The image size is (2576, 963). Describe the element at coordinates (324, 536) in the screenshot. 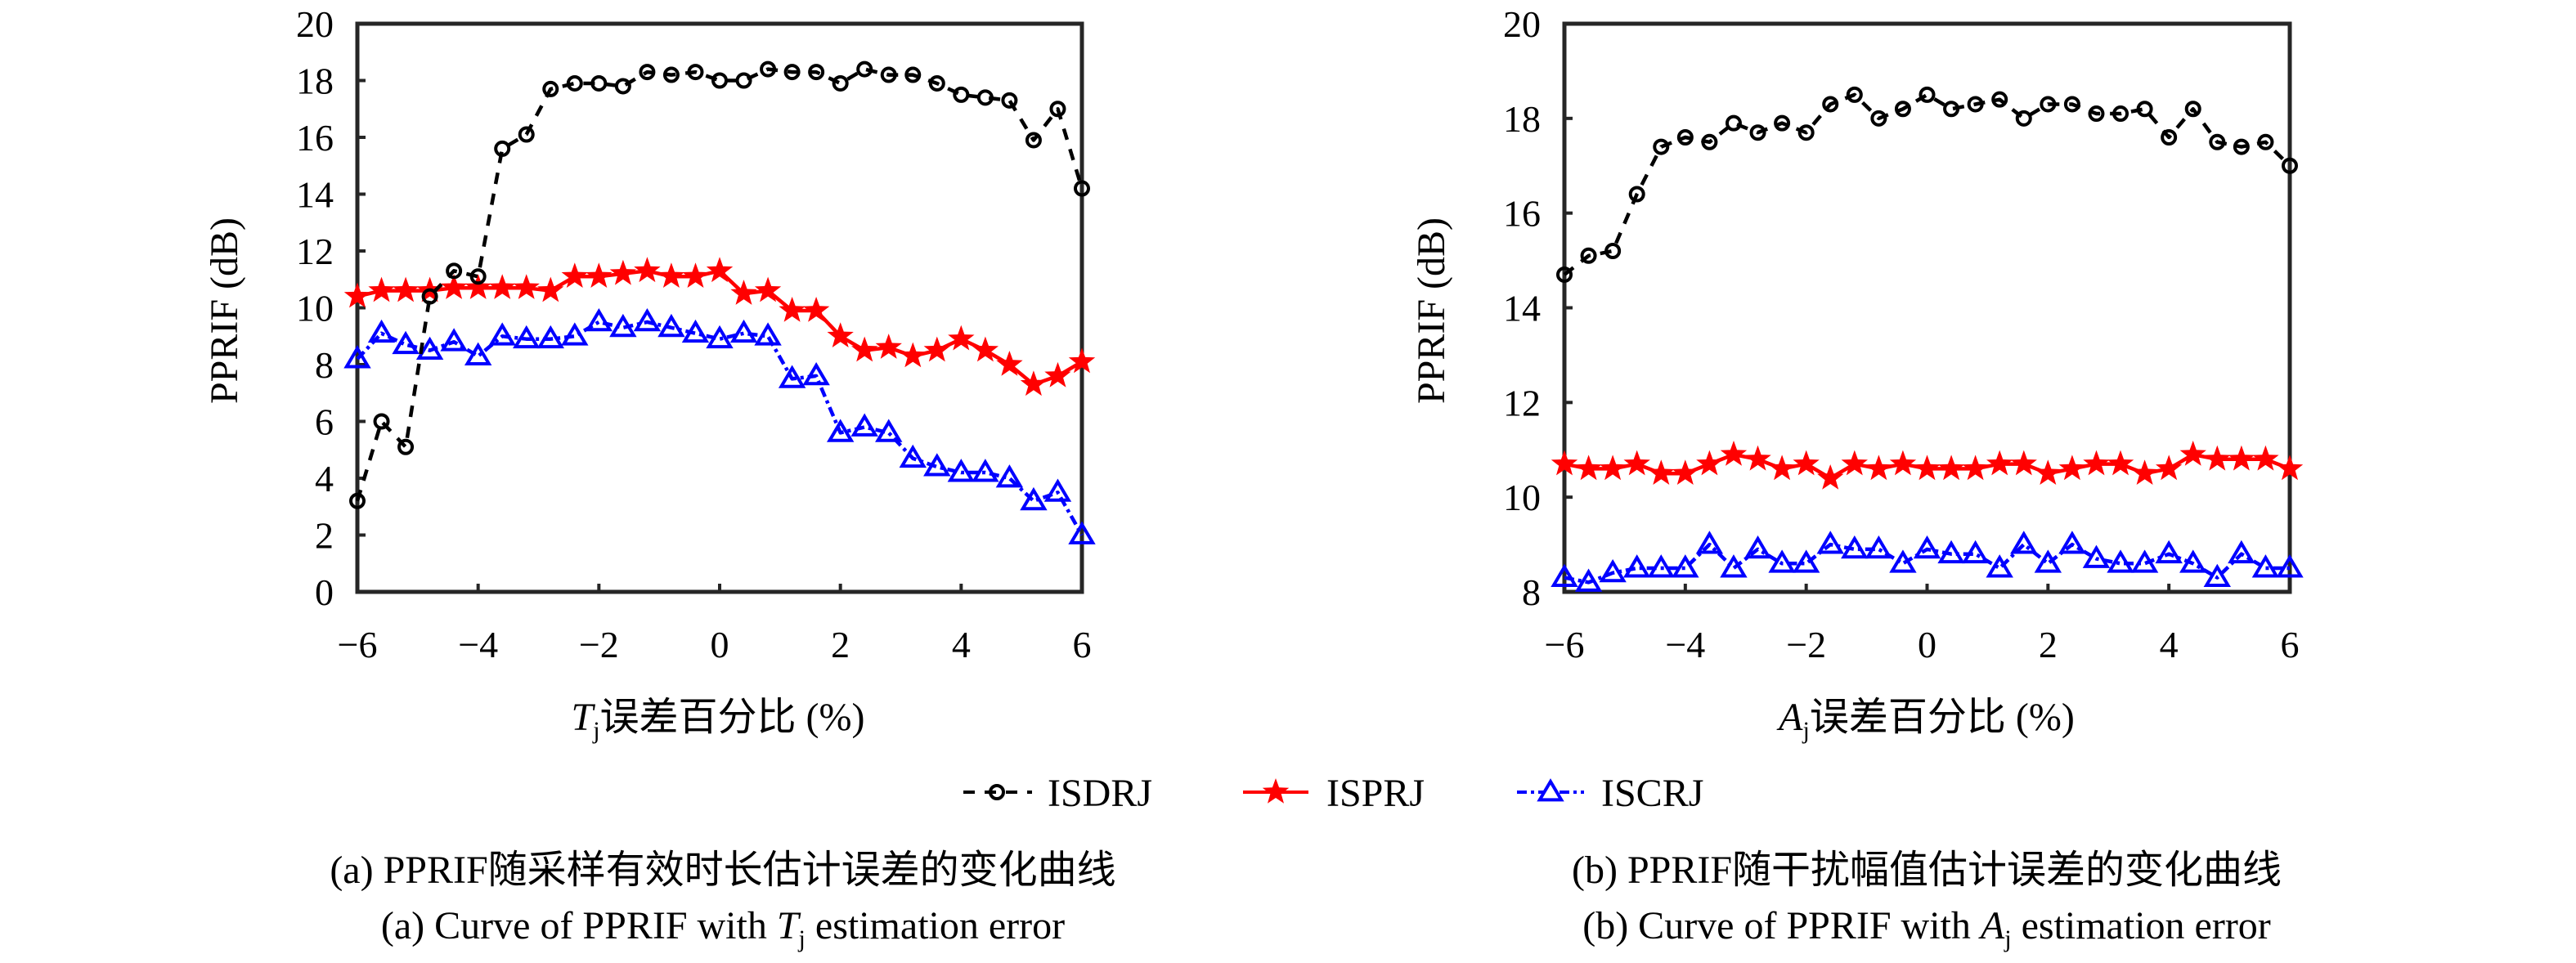

I see `panel-a-ytick-label: 2` at that location.